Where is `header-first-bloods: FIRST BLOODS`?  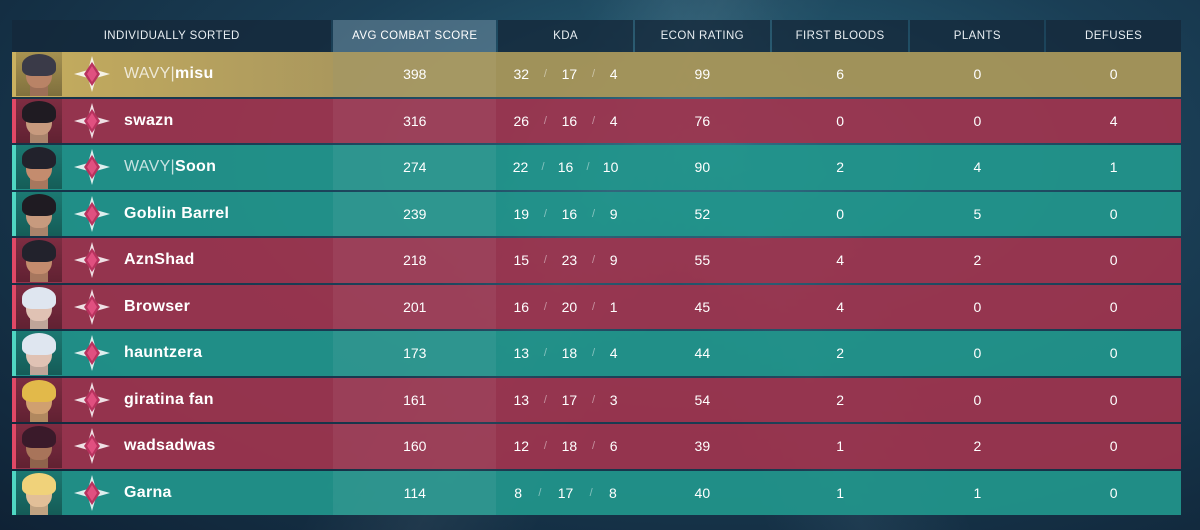 header-first-bloods: FIRST BLOODS is located at coordinates (840, 36).